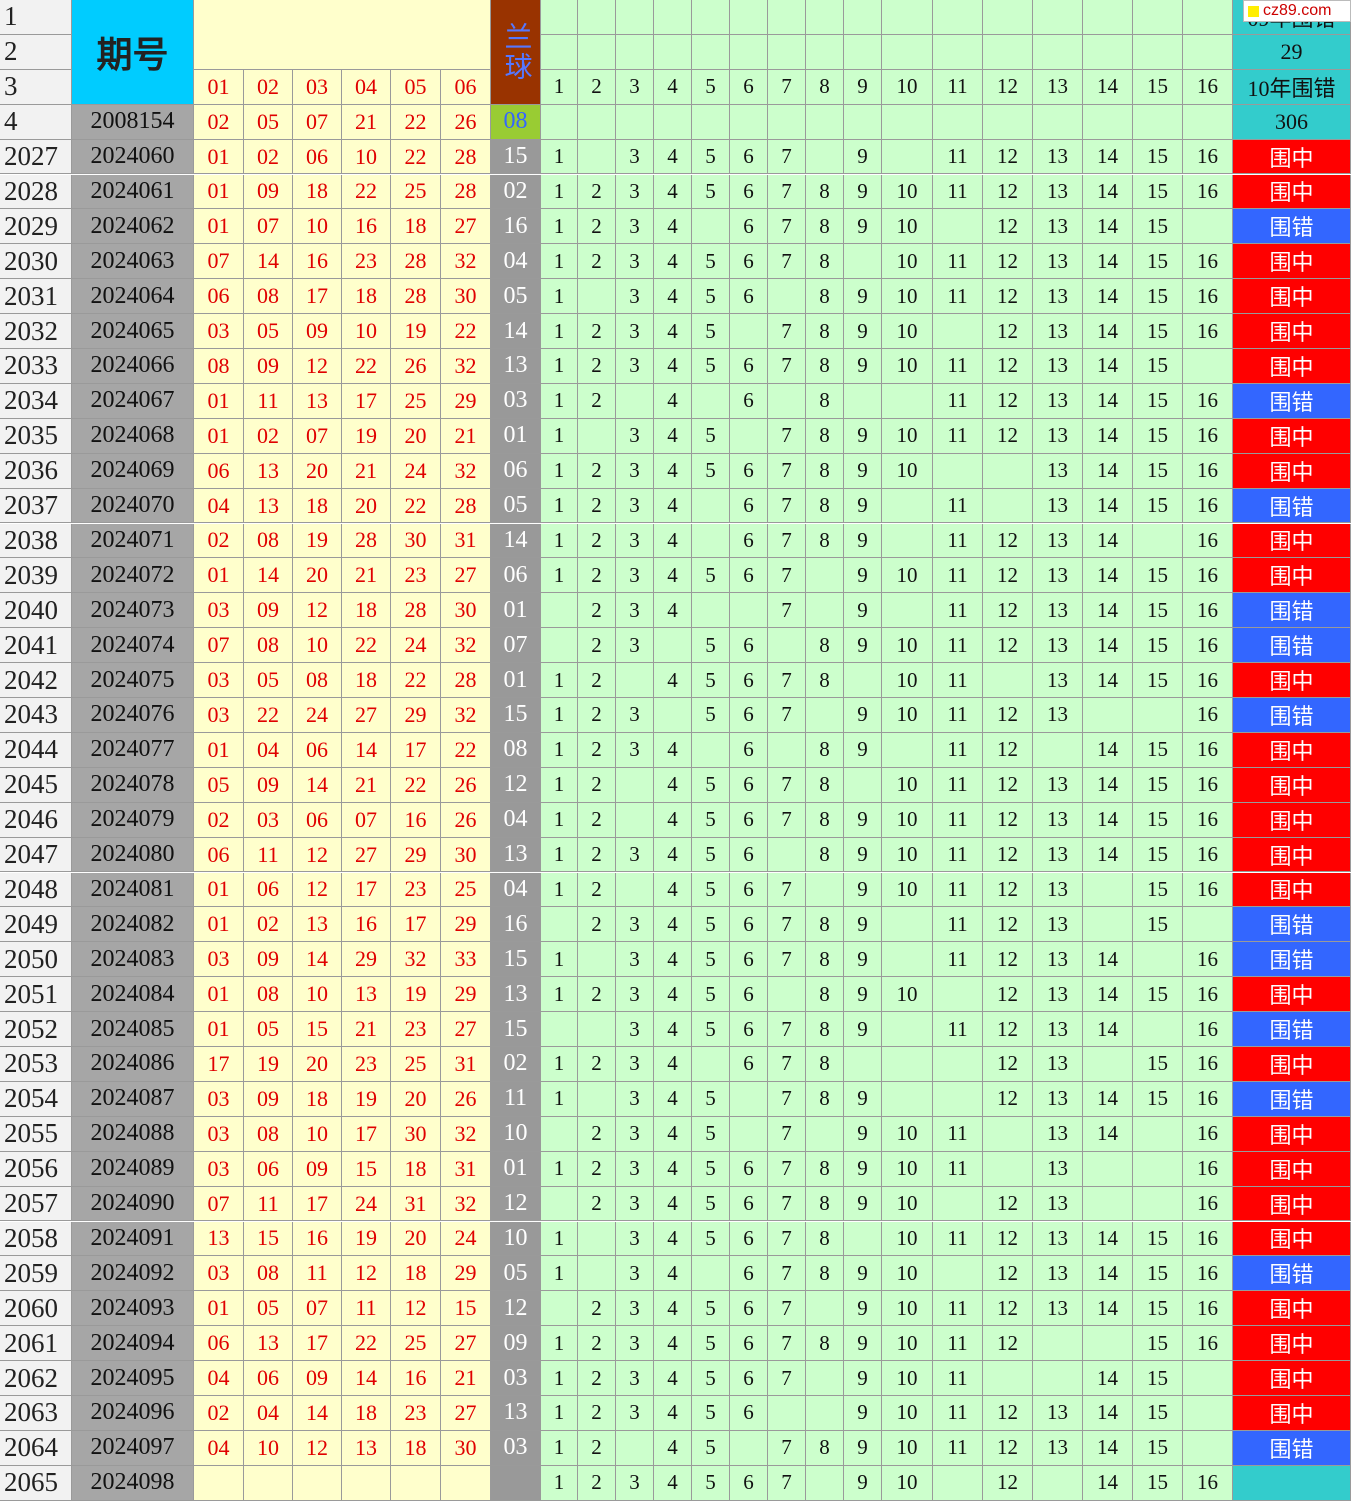 The image size is (1351, 1501). What do you see at coordinates (597, 87) in the screenshot?
I see `number-column-header: 2` at bounding box center [597, 87].